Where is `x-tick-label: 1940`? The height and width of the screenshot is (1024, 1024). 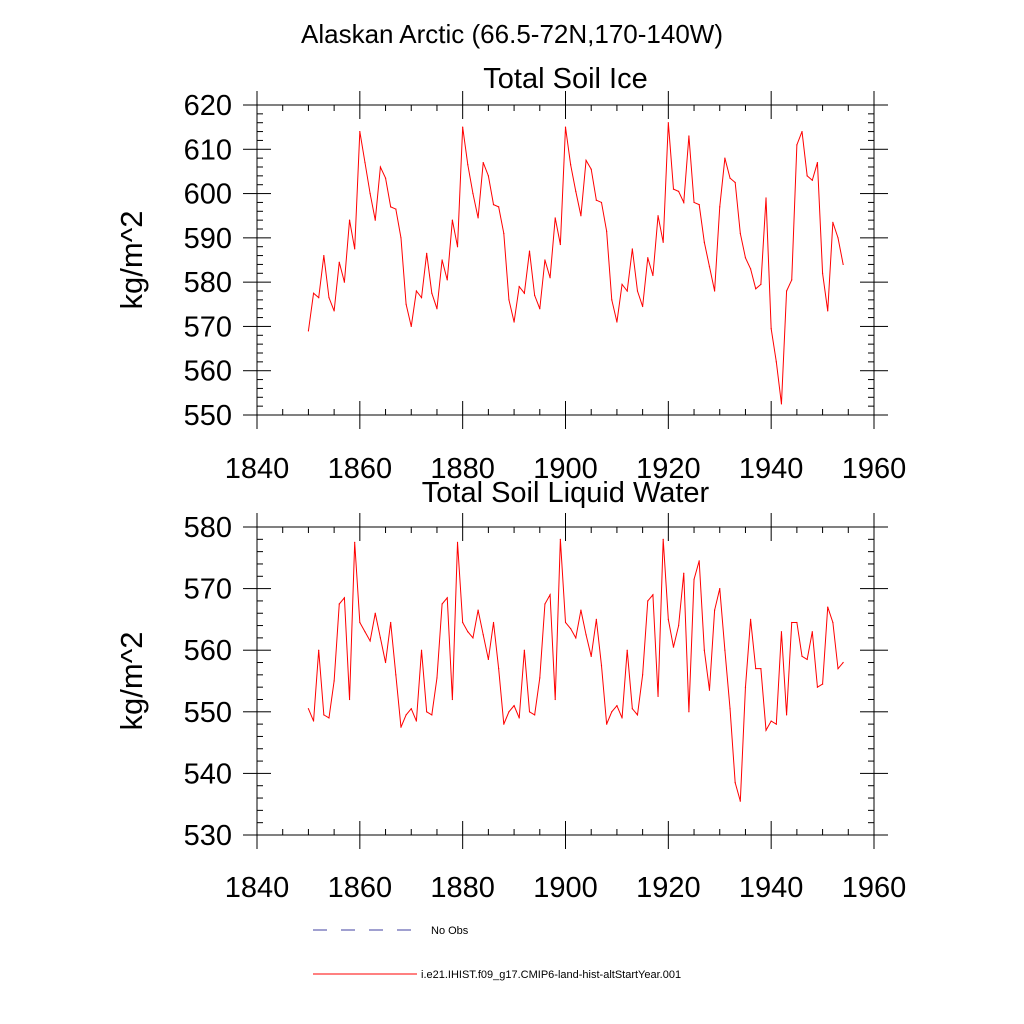 x-tick-label: 1940 is located at coordinates (771, 888).